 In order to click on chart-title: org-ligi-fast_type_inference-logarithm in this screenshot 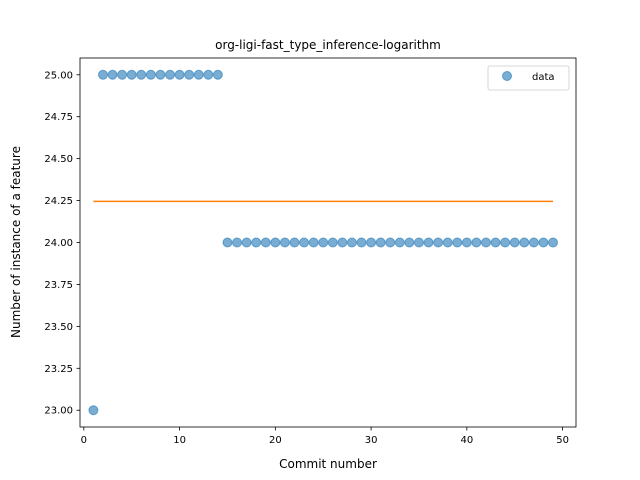, I will do `click(328, 45)`.